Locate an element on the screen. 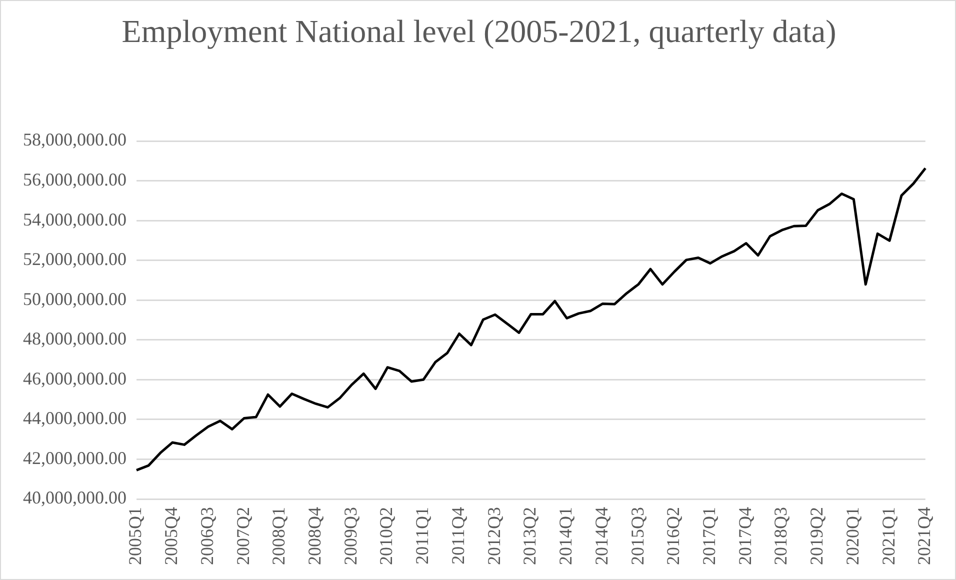 Image resolution: width=956 pixels, height=580 pixels. x-tick-label: 2021Q1 is located at coordinates (888, 536).